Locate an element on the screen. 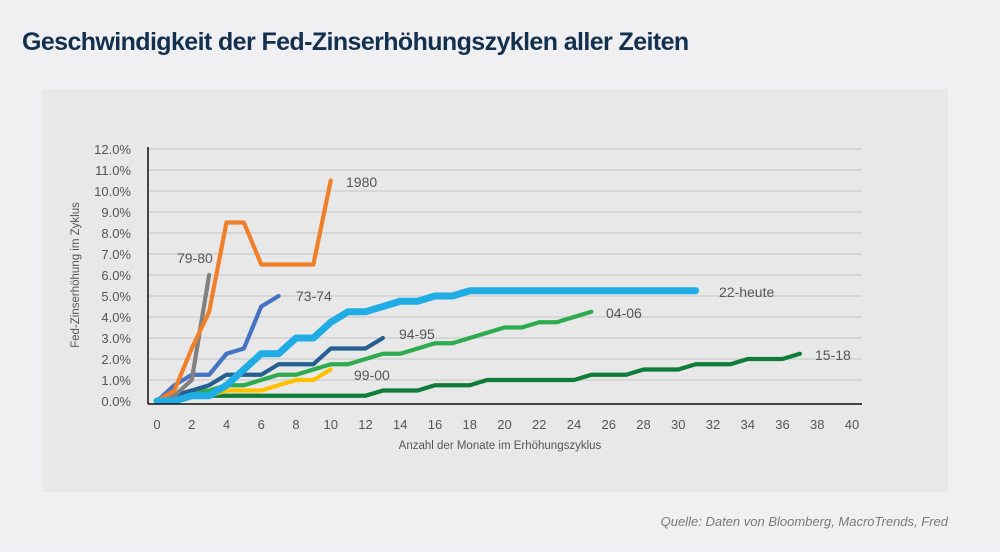 The image size is (1000, 557). series-label-22-heute: 22-heute is located at coordinates (746, 292).